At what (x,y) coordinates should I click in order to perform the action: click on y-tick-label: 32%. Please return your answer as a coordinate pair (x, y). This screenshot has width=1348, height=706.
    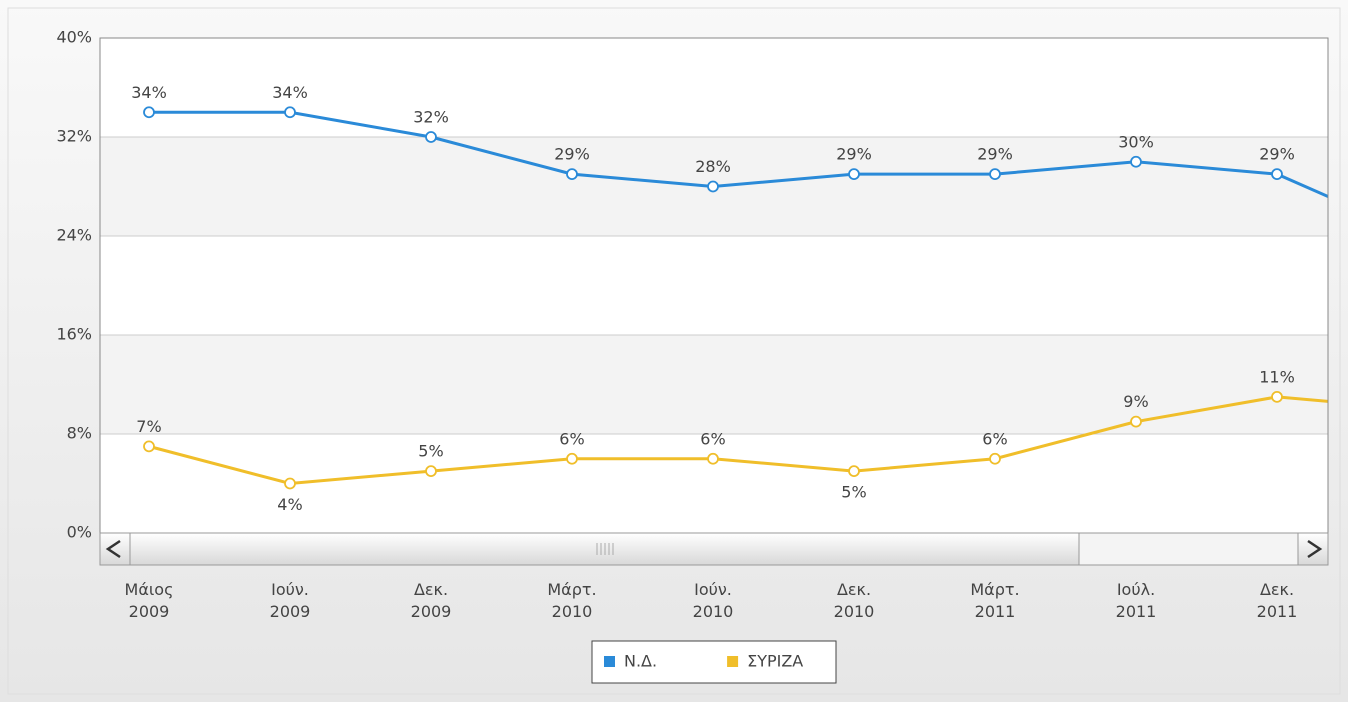
    Looking at the image, I should click on (74, 136).